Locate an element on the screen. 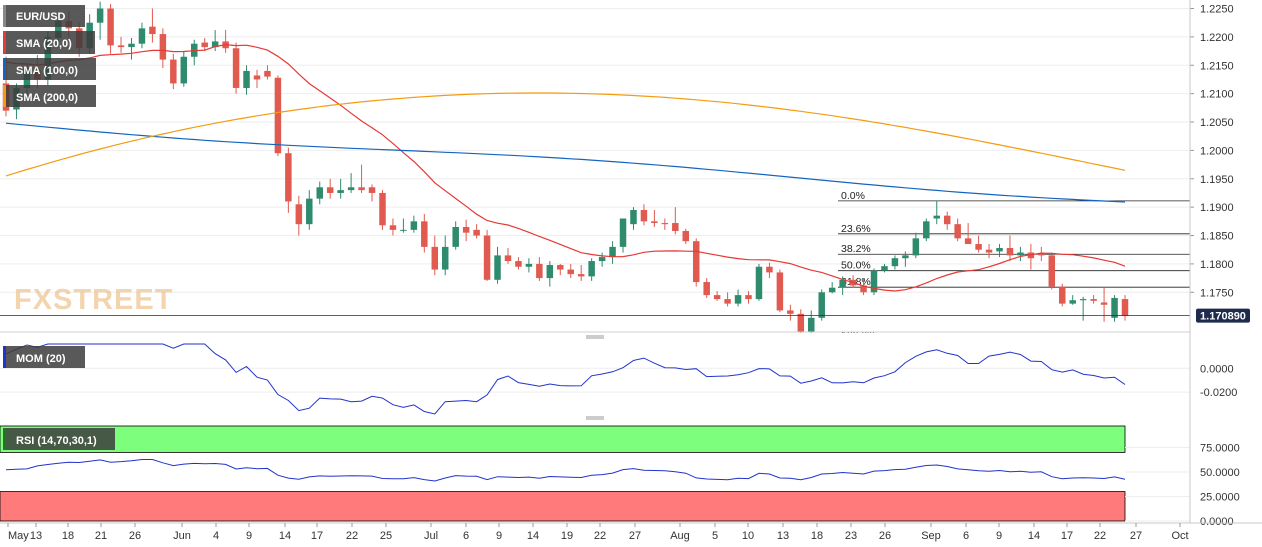  watermark: FXSTREET is located at coordinates (93, 300).